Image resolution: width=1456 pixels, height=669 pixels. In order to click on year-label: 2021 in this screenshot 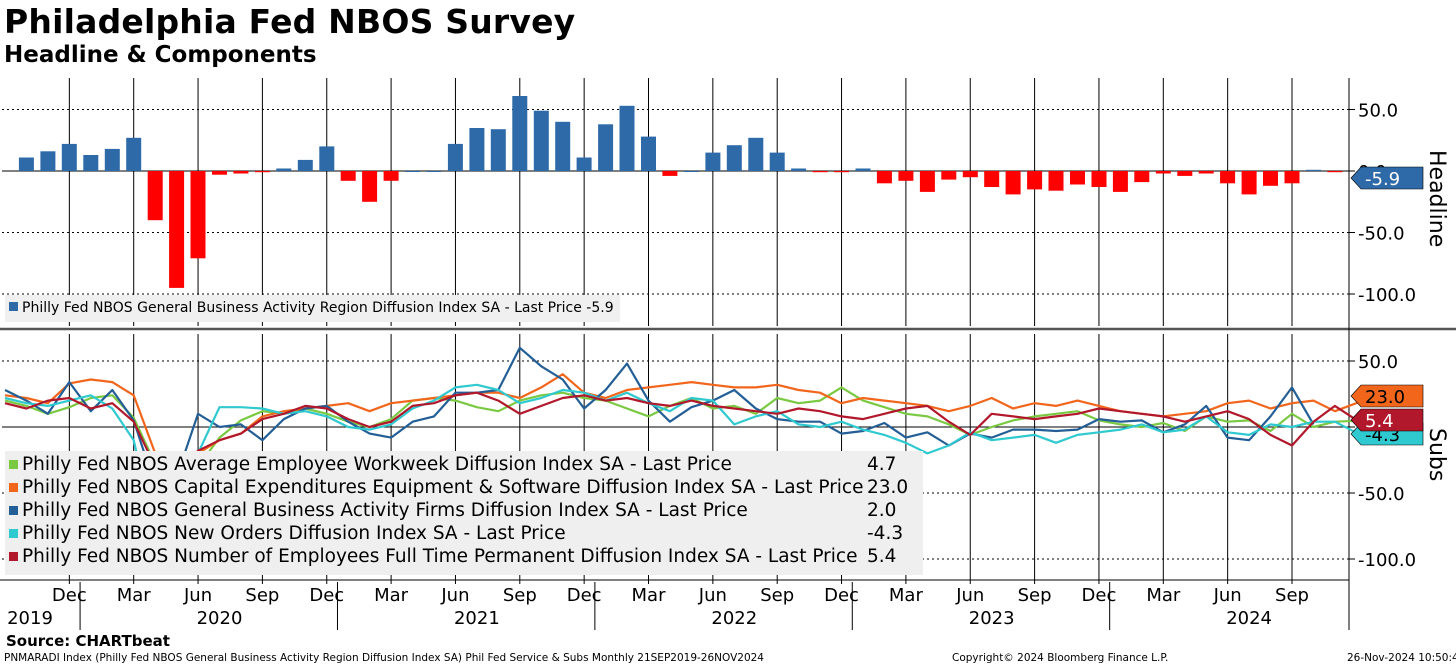, I will do `click(477, 618)`.